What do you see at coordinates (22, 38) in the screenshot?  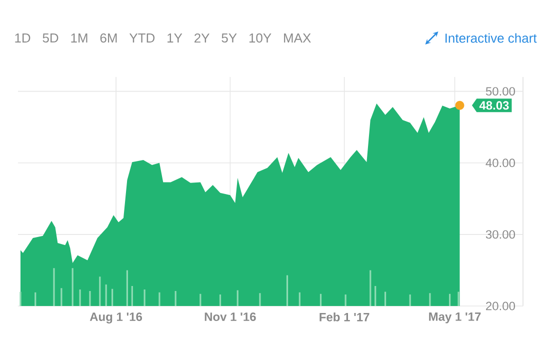 I see `text: 1D` at bounding box center [22, 38].